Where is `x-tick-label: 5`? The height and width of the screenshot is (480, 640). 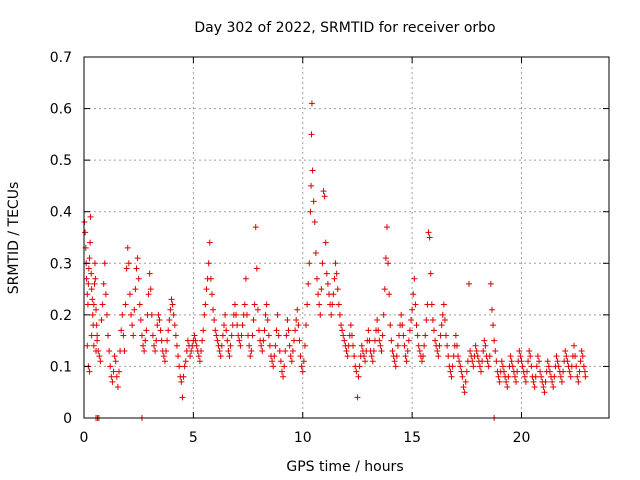
x-tick-label: 5 is located at coordinates (193, 438).